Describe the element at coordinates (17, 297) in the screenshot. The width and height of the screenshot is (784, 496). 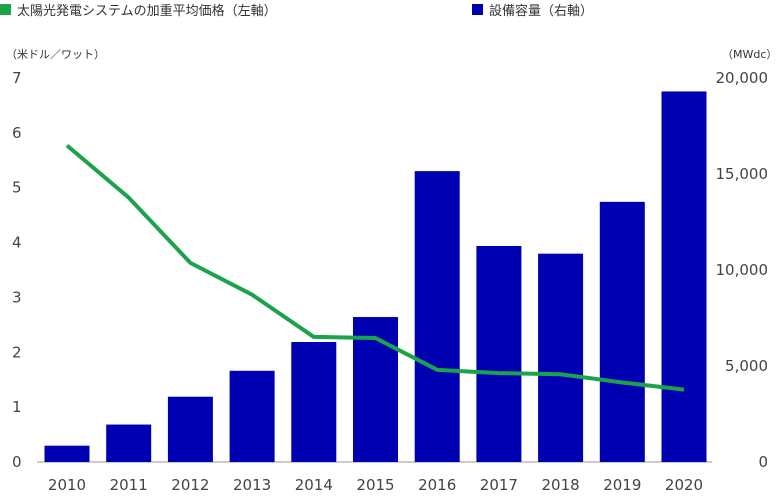
I see `left-tick-3: 3` at that location.